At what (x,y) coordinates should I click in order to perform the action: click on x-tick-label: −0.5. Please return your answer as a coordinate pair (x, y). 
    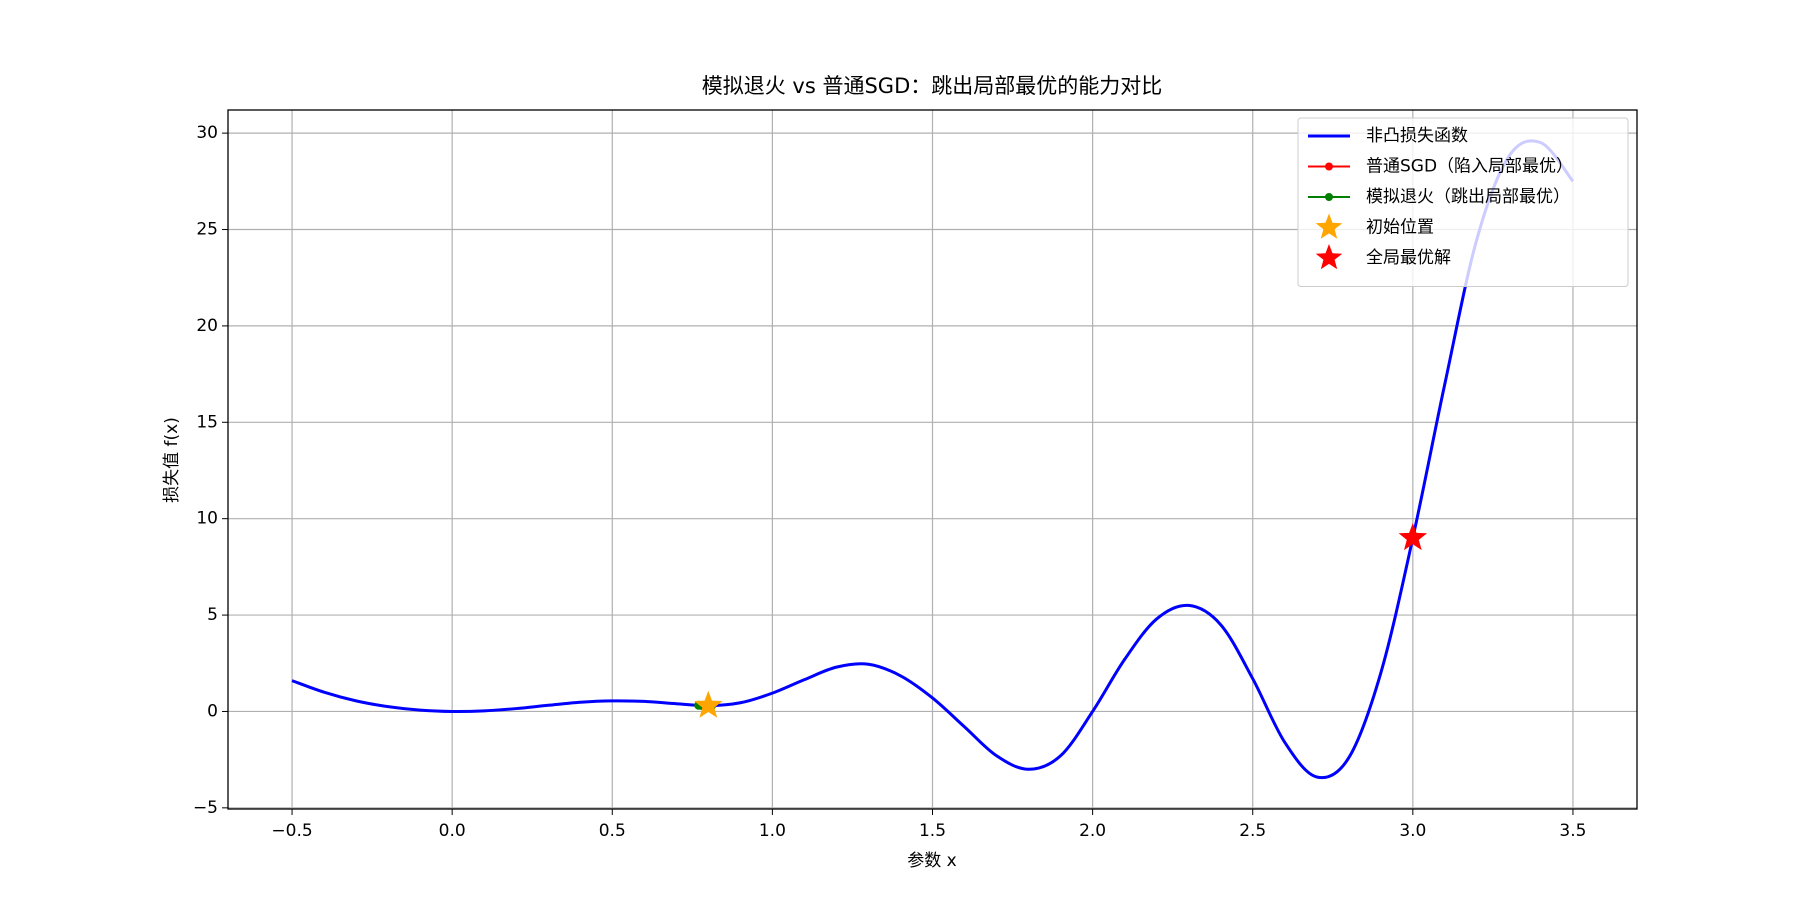
    Looking at the image, I should click on (291, 831).